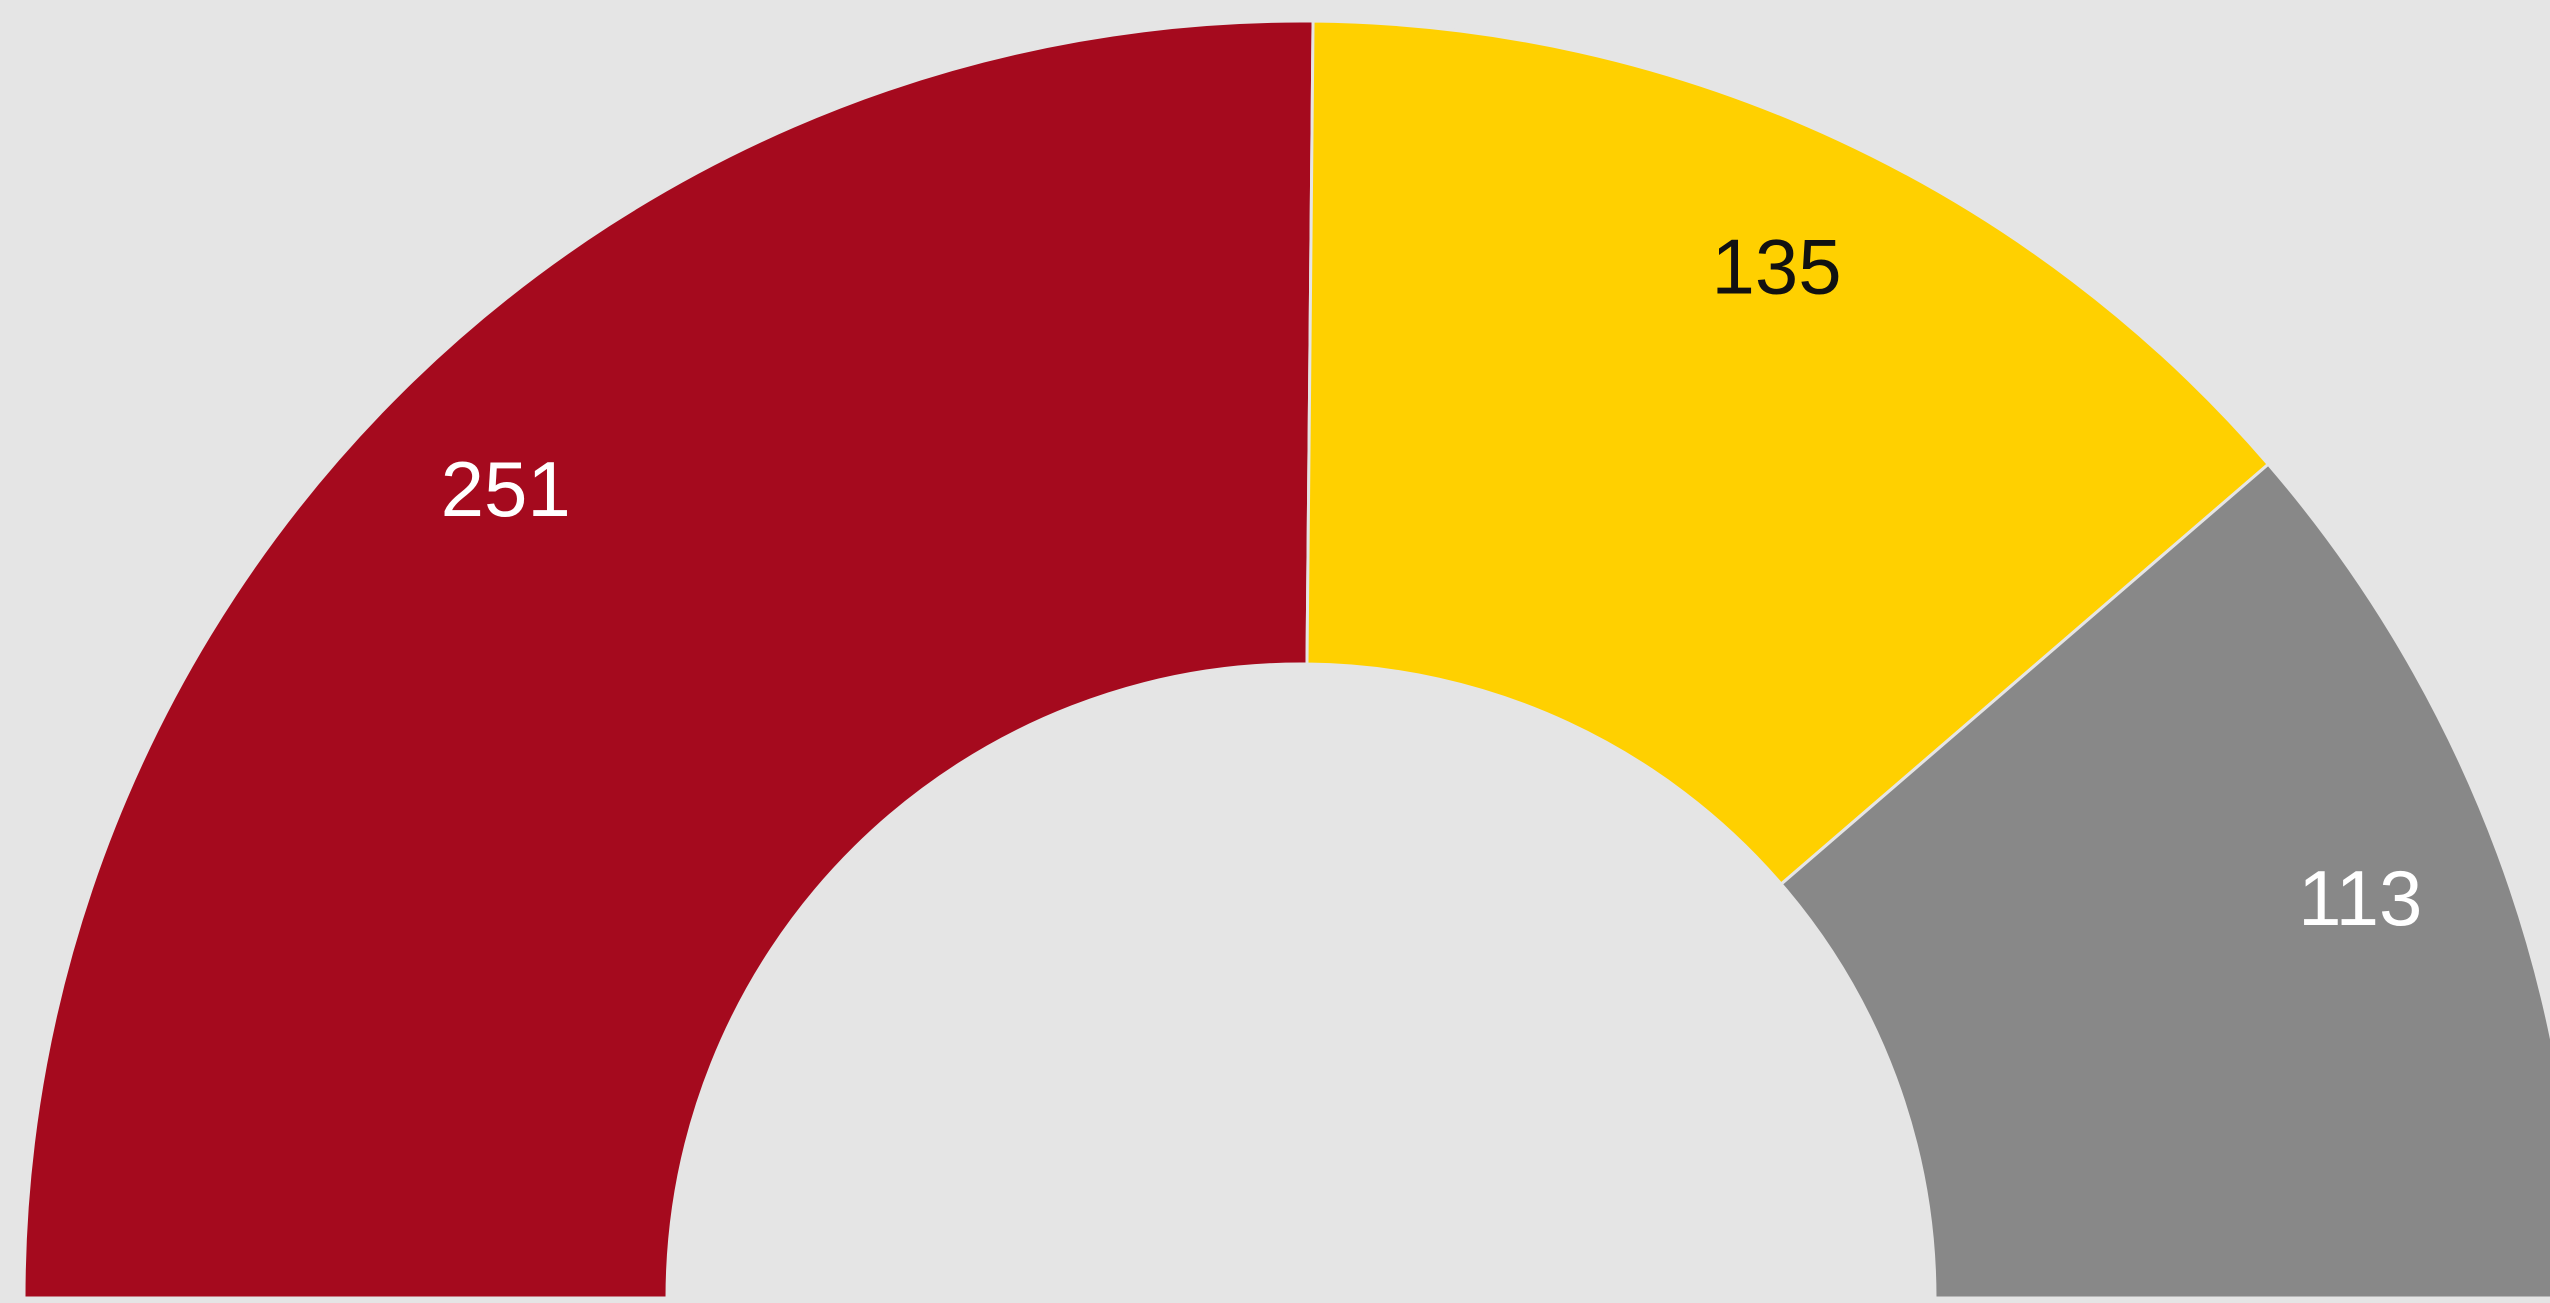 Image resolution: width=2550 pixels, height=1303 pixels. What do you see at coordinates (1777, 267) in the screenshot?
I see `segment-label: 135` at bounding box center [1777, 267].